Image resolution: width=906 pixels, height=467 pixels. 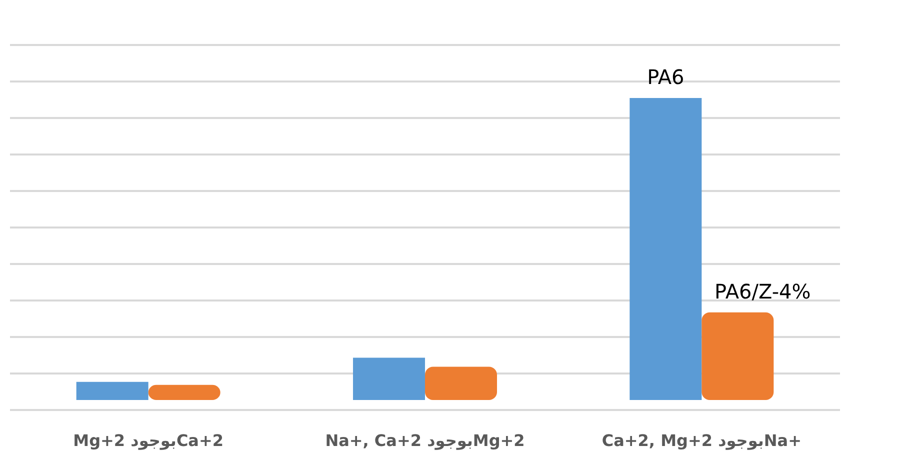 I want to click on x-tick-label: Ca+2, Mg+2 بوجودNa+, so click(x=702, y=440).